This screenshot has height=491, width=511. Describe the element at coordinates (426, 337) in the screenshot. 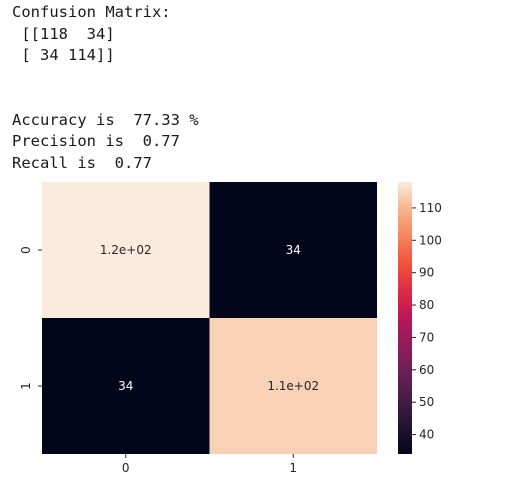

I see `colorbar-tick-label-4: 70` at that location.